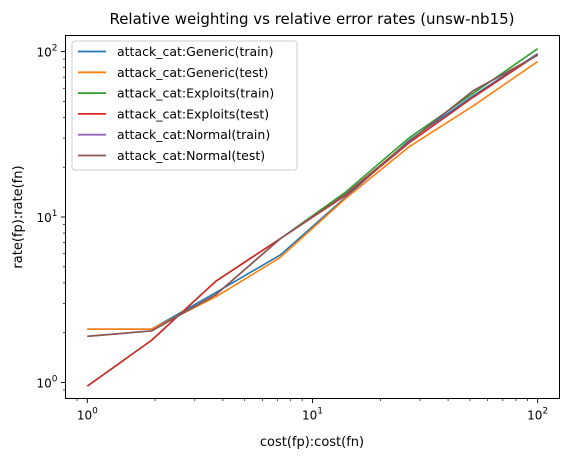 The width and height of the screenshot is (570, 459). Describe the element at coordinates (195, 93) in the screenshot. I see `legend-label-2: attack_cat:Exploits(train)` at that location.